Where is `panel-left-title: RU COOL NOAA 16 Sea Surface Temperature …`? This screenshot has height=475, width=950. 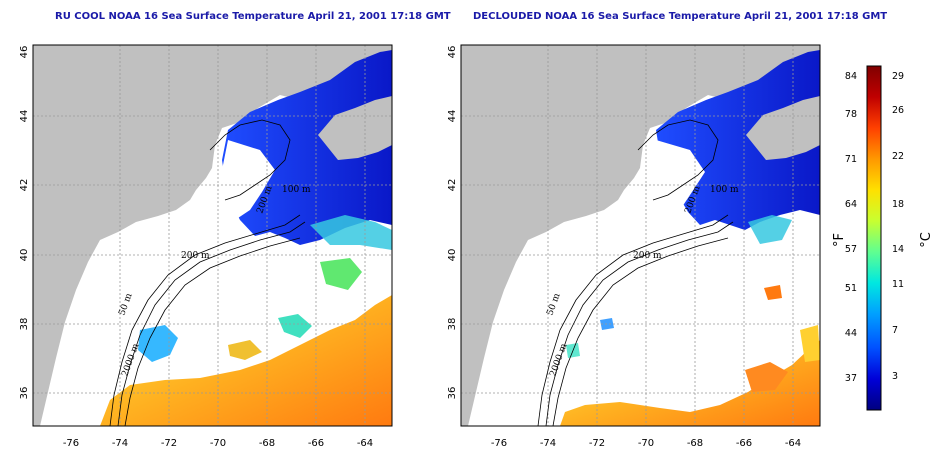 panel-left-title: RU COOL NOAA 16 Sea Surface Temperature … is located at coordinates (253, 16).